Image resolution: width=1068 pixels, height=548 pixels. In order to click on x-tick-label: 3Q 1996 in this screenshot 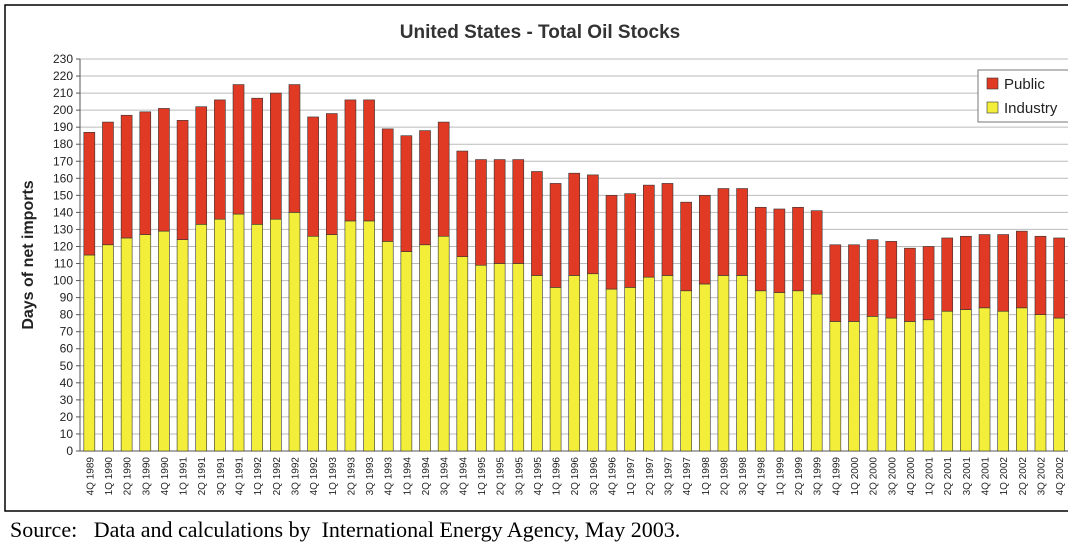, I will do `click(594, 476)`.